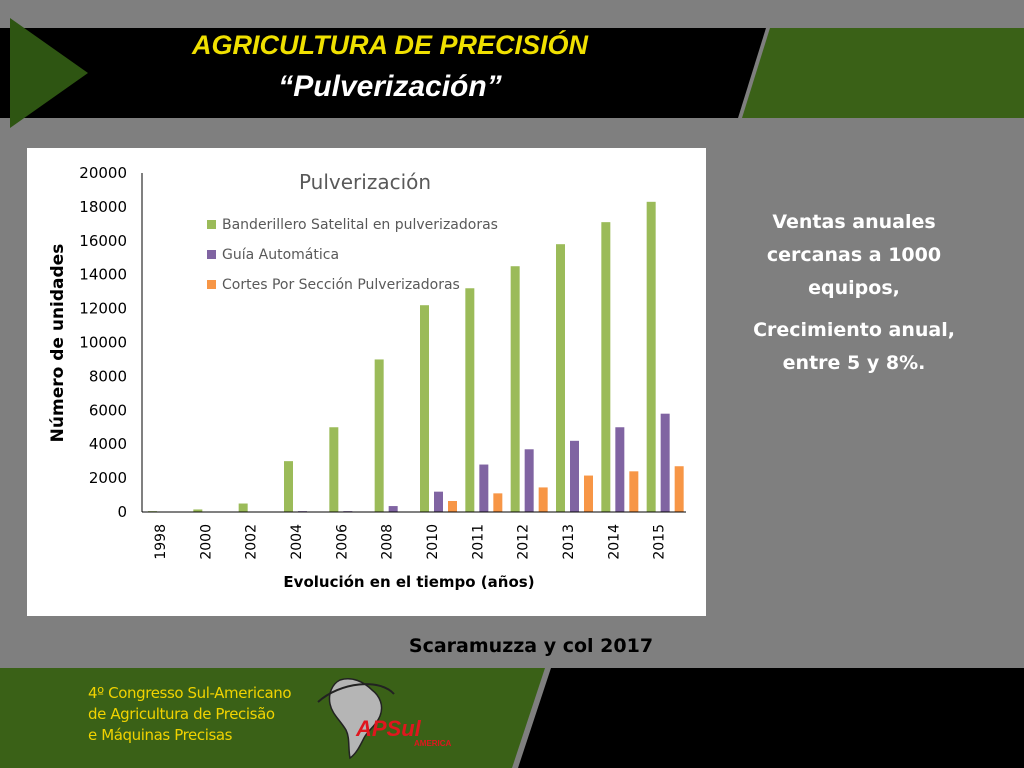 The width and height of the screenshot is (1024, 768). I want to click on congress-line-3: e Máquinas Precisas, so click(160, 735).